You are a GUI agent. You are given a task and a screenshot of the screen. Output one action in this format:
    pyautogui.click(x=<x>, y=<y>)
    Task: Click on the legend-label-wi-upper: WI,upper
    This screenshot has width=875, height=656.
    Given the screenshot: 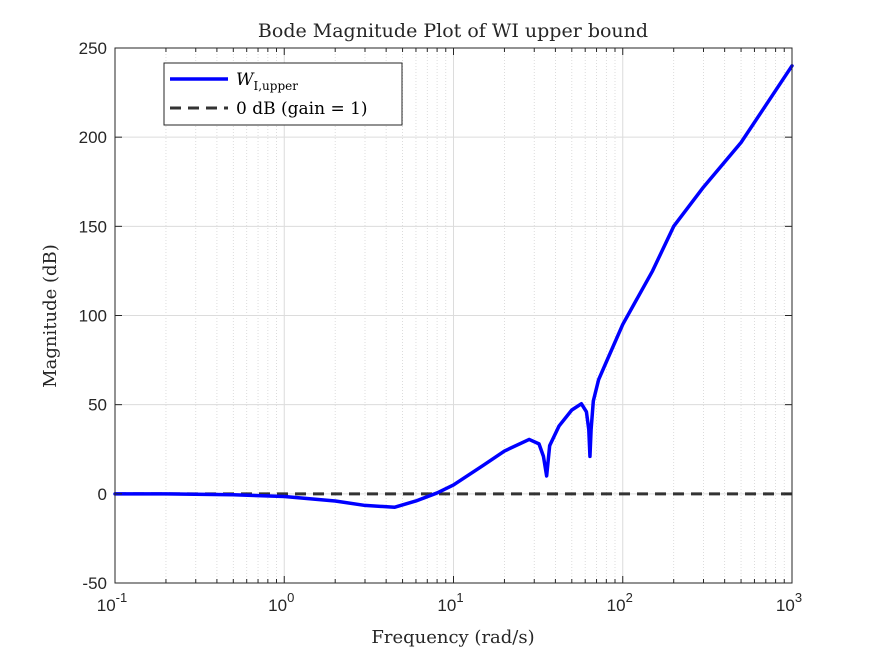 What is the action you would take?
    pyautogui.click(x=267, y=81)
    